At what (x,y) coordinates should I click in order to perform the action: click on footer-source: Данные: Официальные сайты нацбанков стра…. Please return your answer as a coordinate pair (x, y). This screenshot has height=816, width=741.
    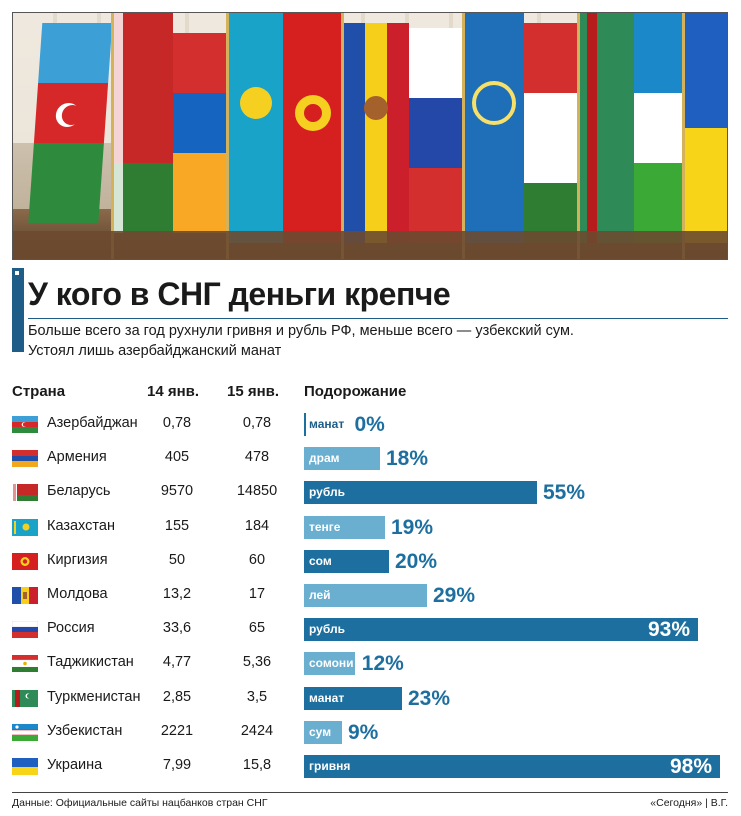
    Looking at the image, I should click on (140, 803).